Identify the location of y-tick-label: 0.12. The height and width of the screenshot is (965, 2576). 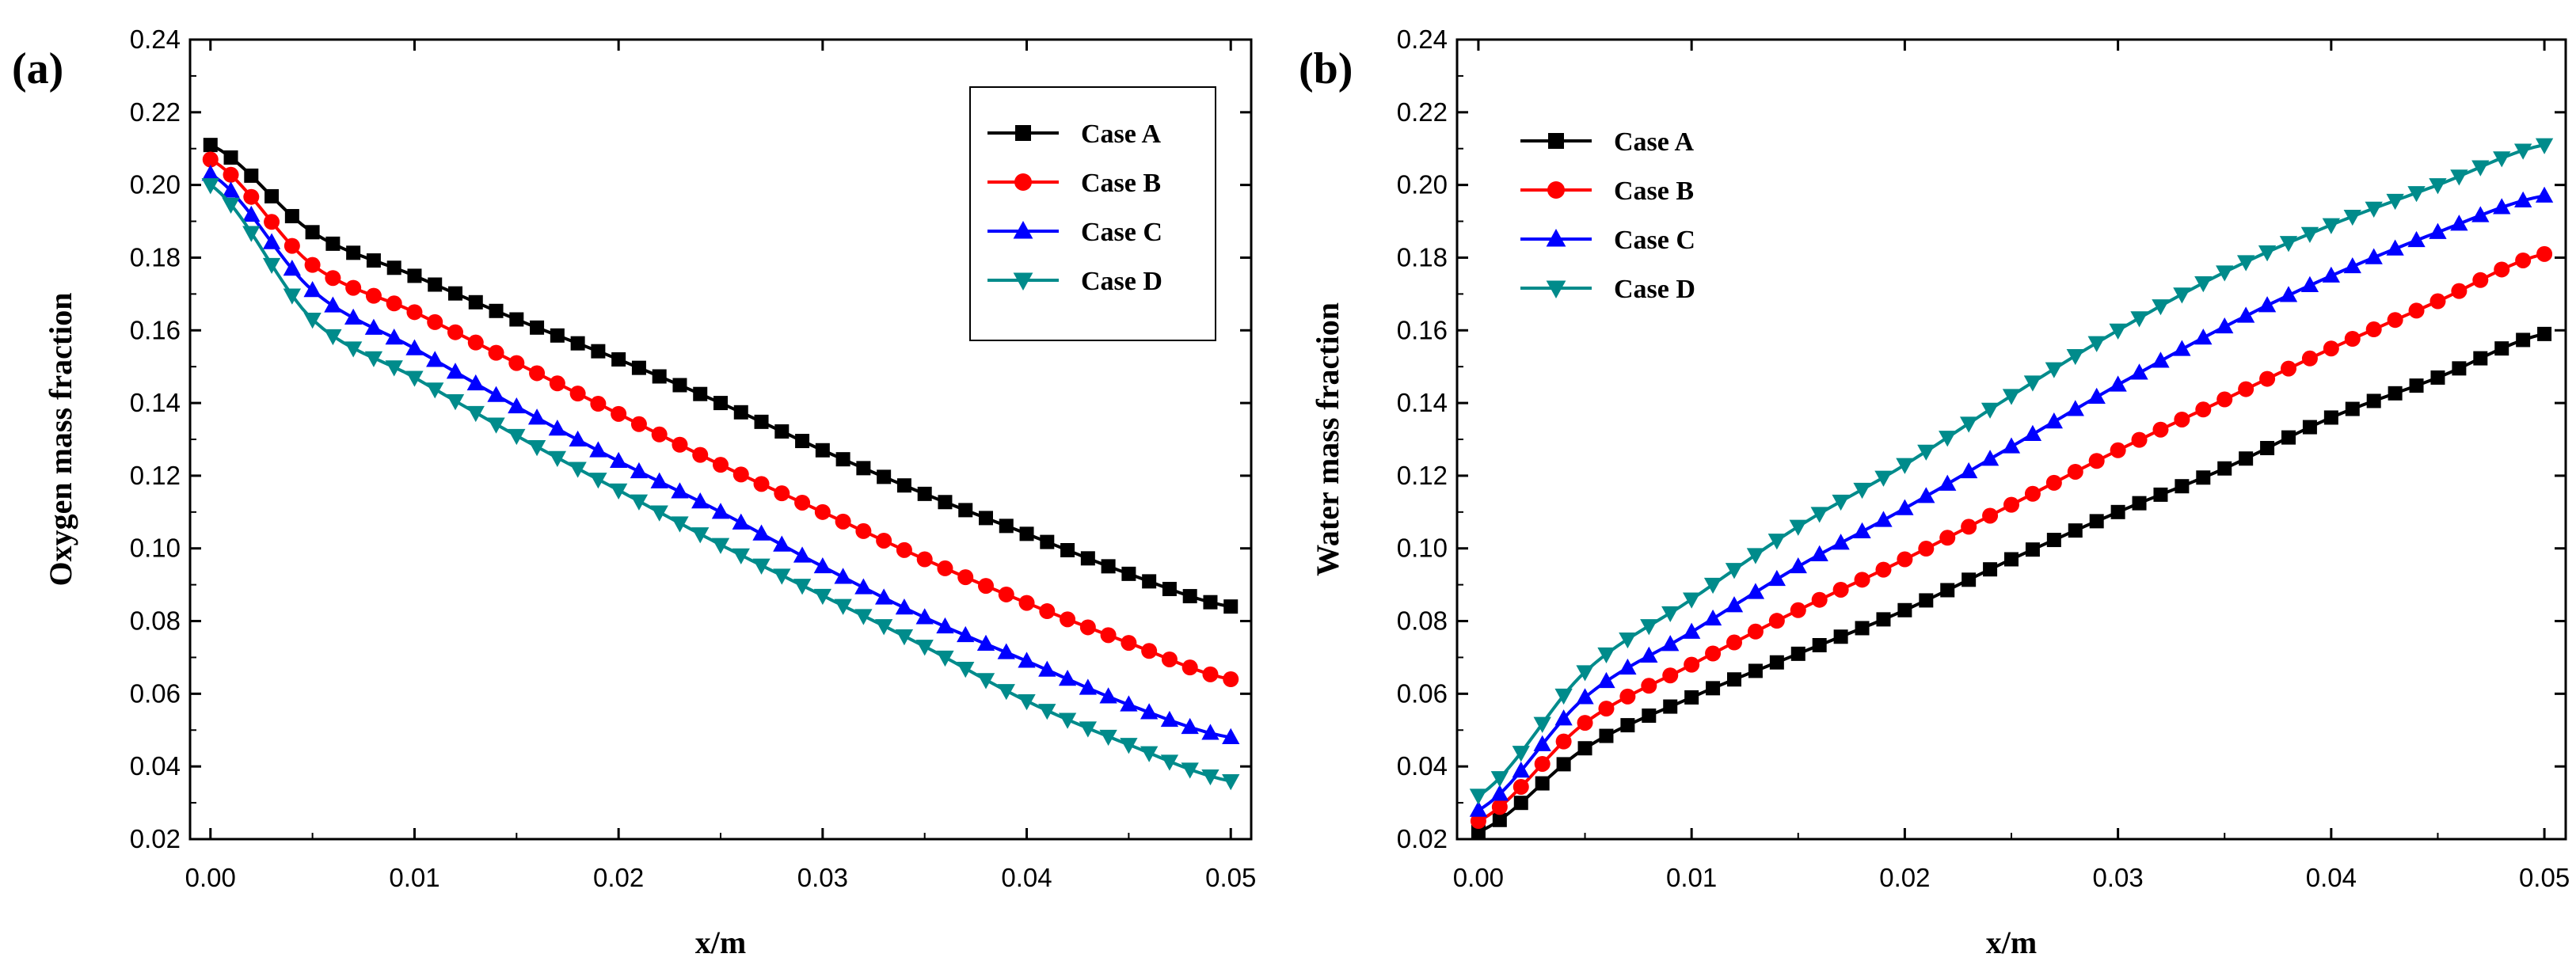
(1422, 476).